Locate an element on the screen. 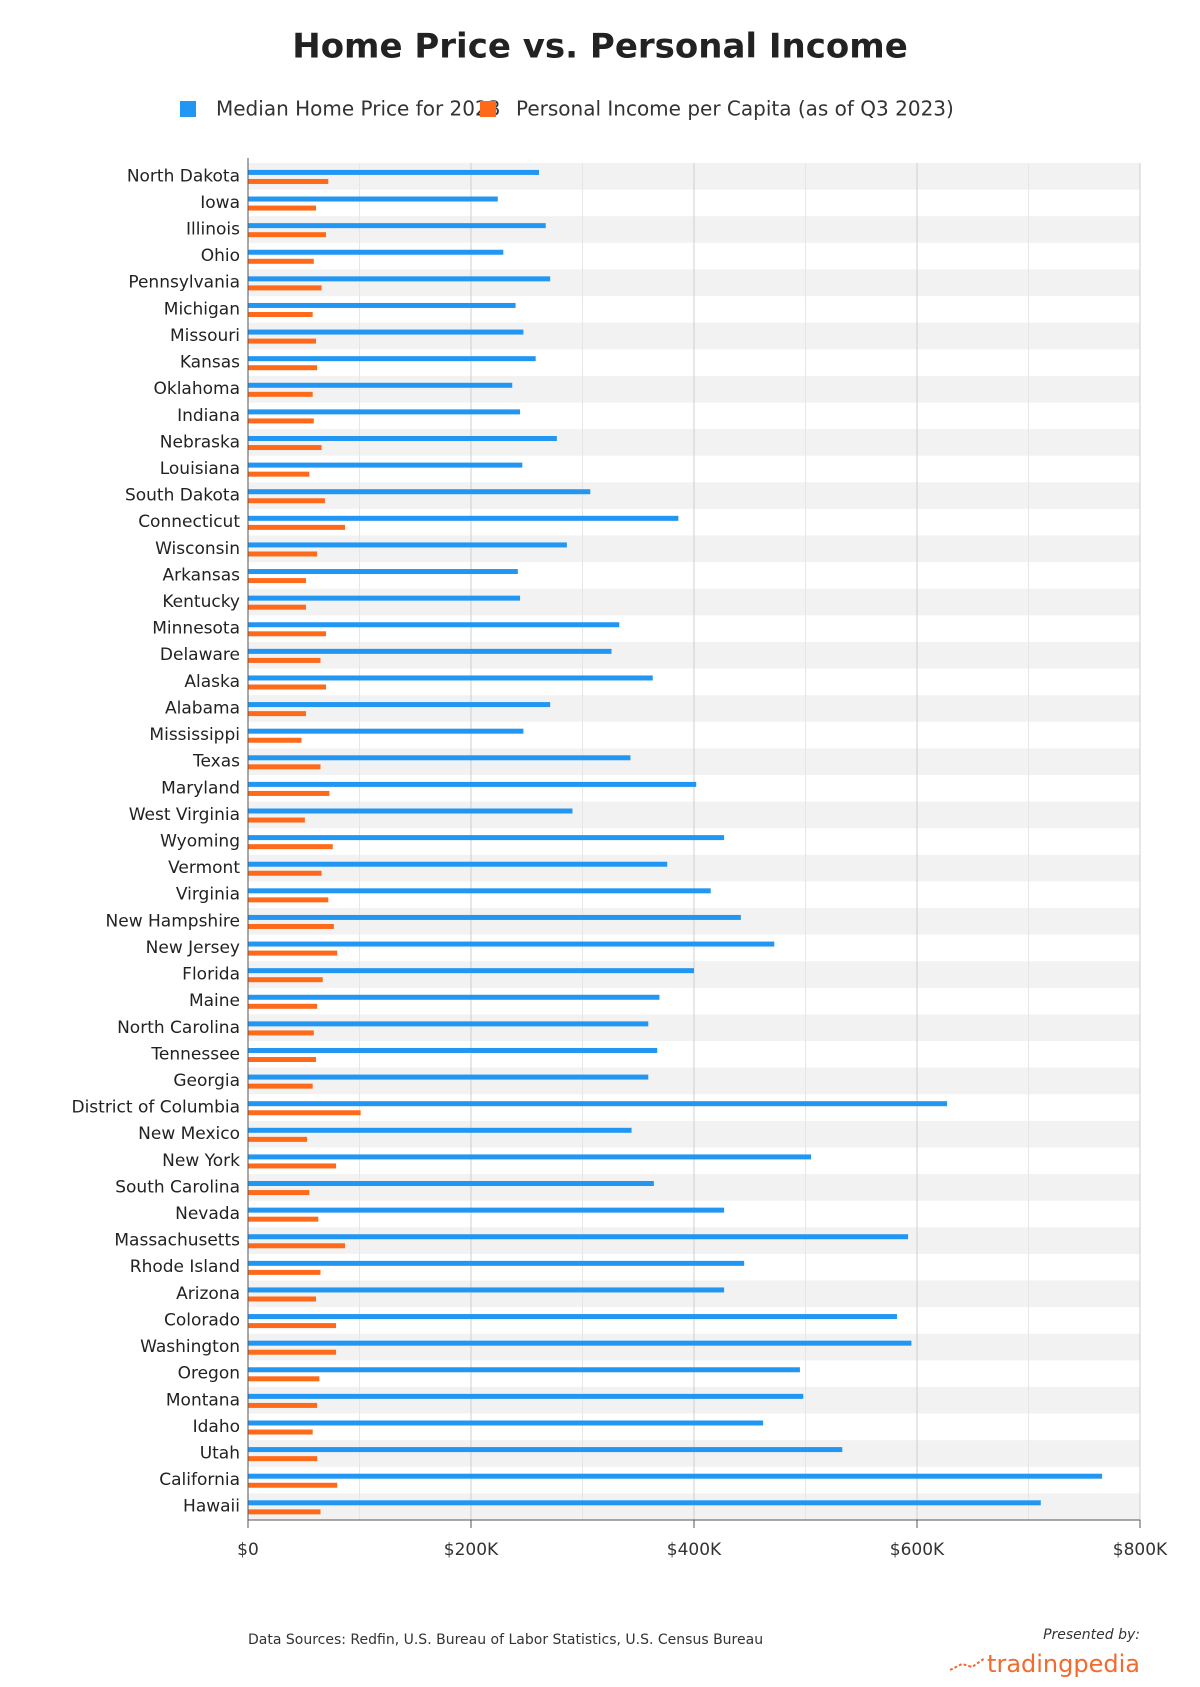 The image size is (1200, 1687). y-tick-label: Alabama is located at coordinates (202, 708).